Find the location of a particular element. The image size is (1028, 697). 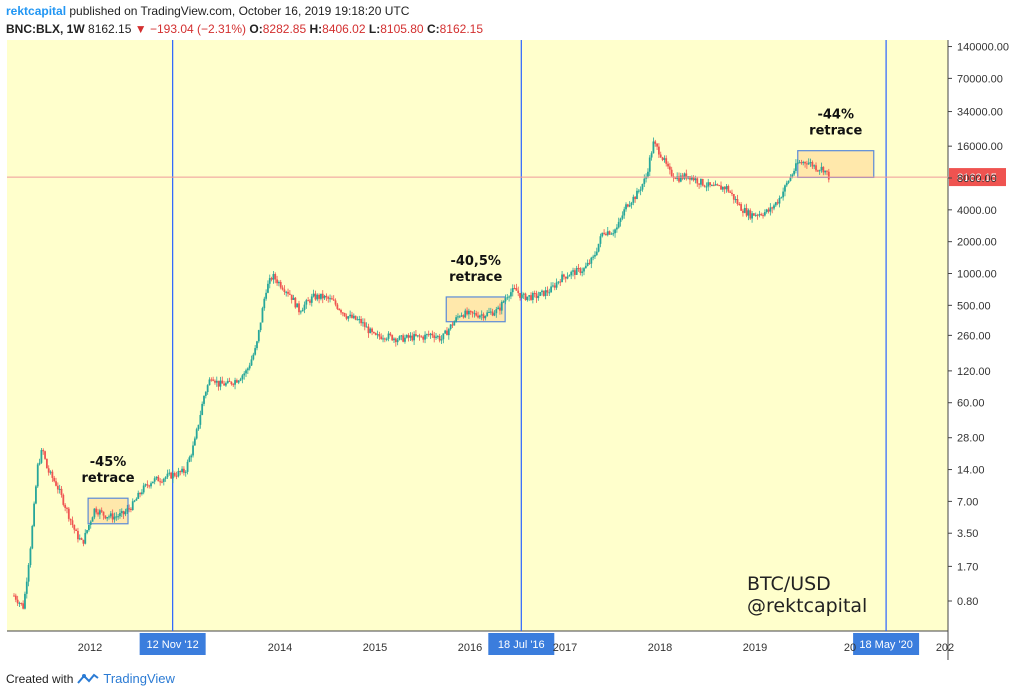

x-tick-label: 2016 is located at coordinates (470, 648).